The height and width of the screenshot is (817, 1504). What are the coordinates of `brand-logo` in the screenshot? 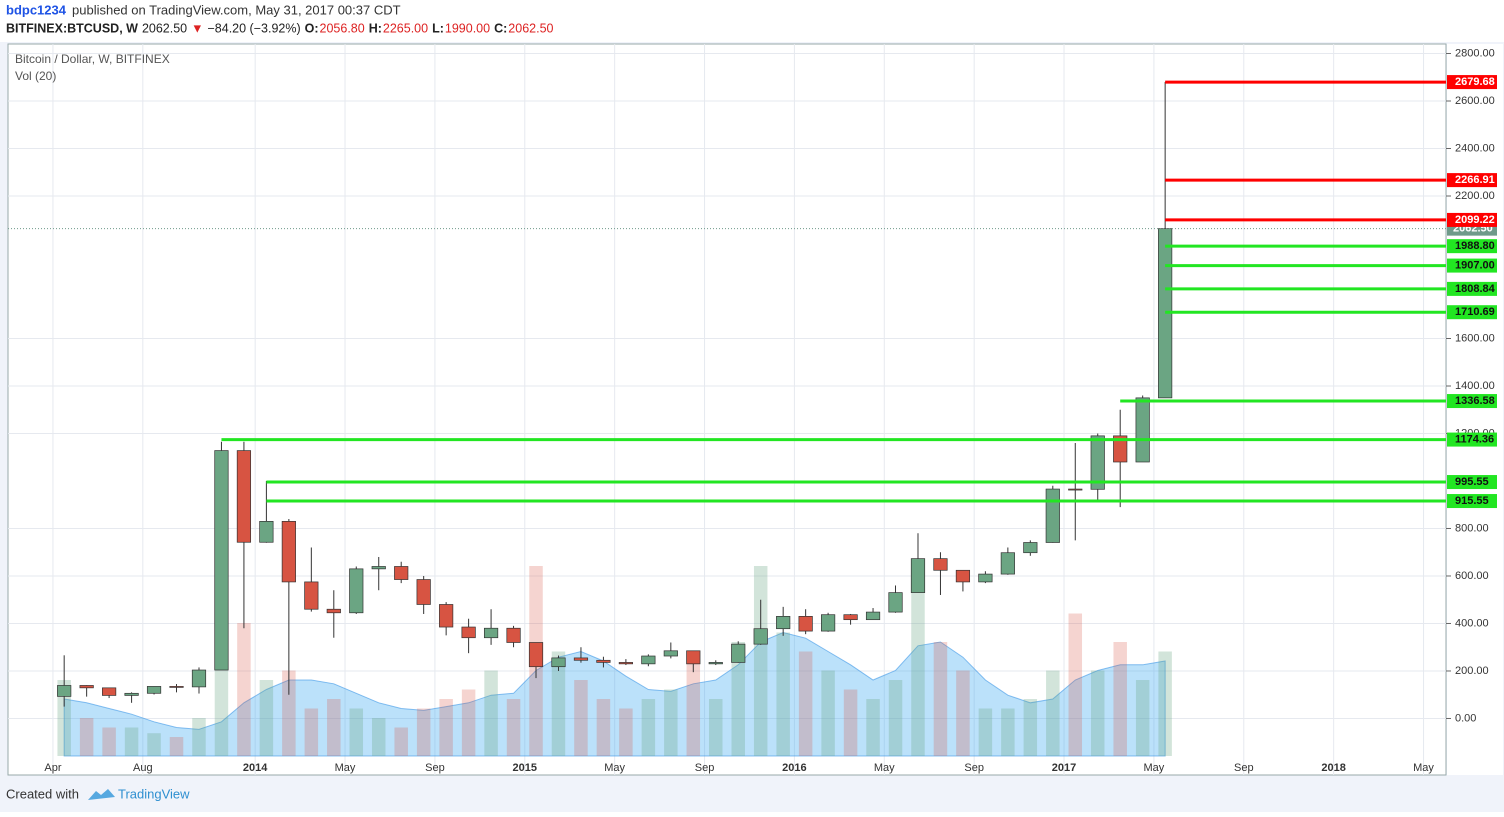 It's located at (101, 794).